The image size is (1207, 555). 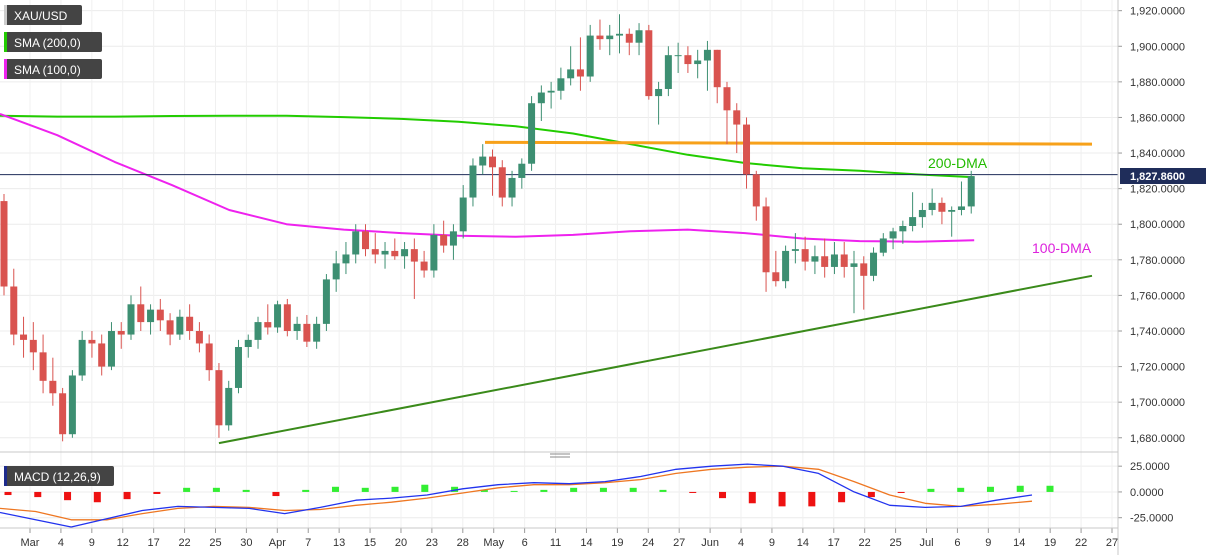 I want to click on legend-sma100-box, so click(x=53, y=69).